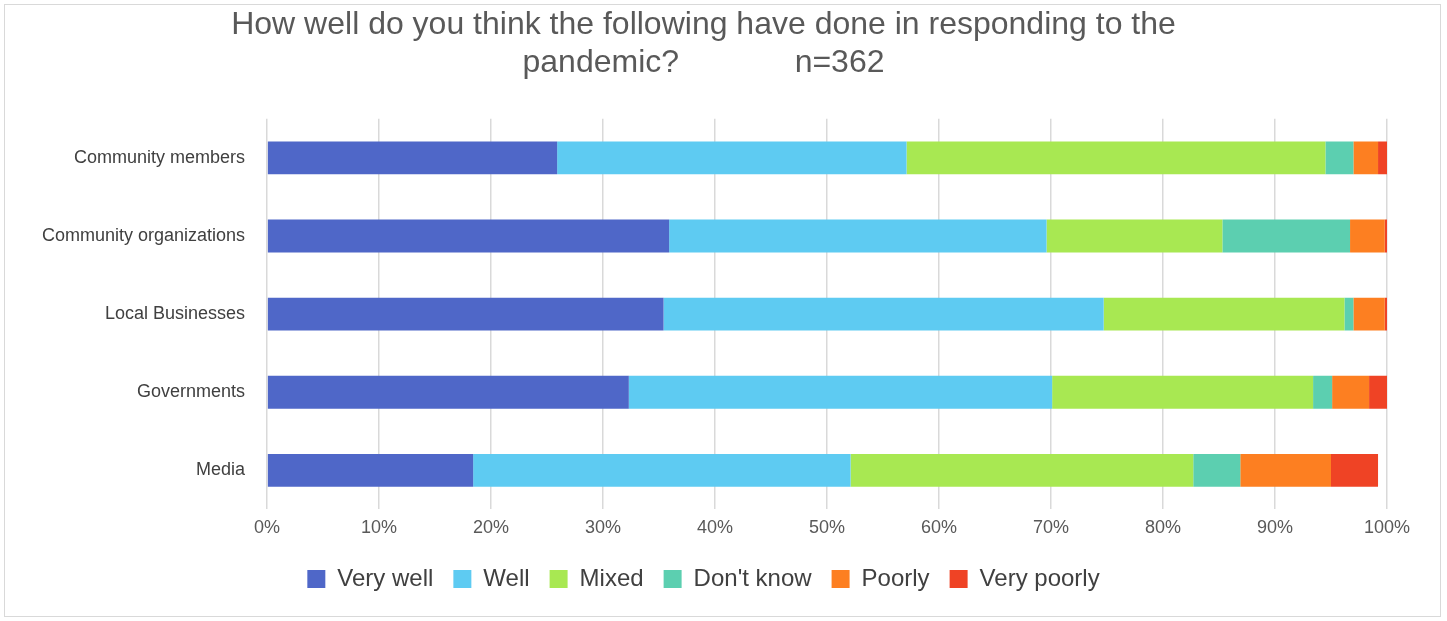 This screenshot has height=621, width=1447. Describe the element at coordinates (1163, 527) in the screenshot. I see `x-tick-label: 80%` at that location.